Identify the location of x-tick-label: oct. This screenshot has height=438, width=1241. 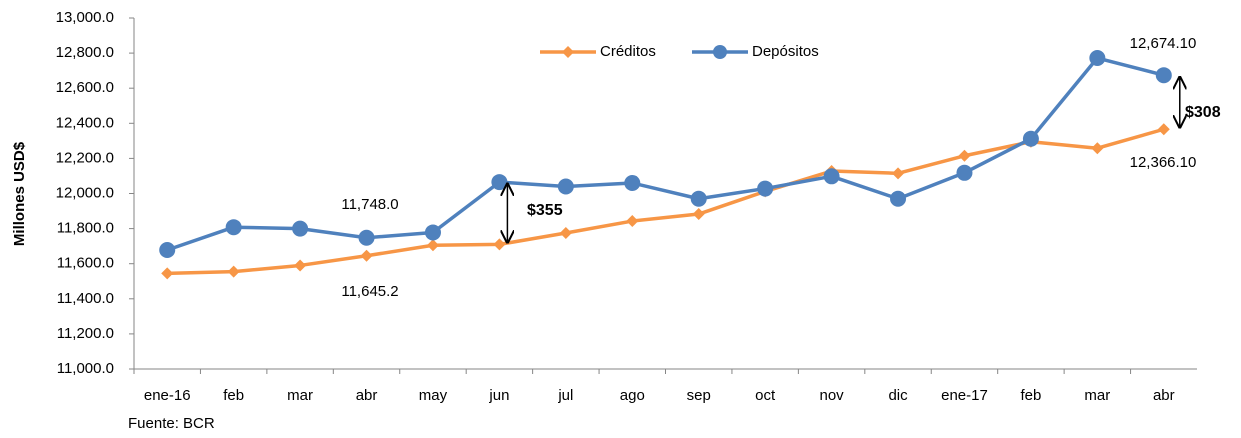
(765, 395).